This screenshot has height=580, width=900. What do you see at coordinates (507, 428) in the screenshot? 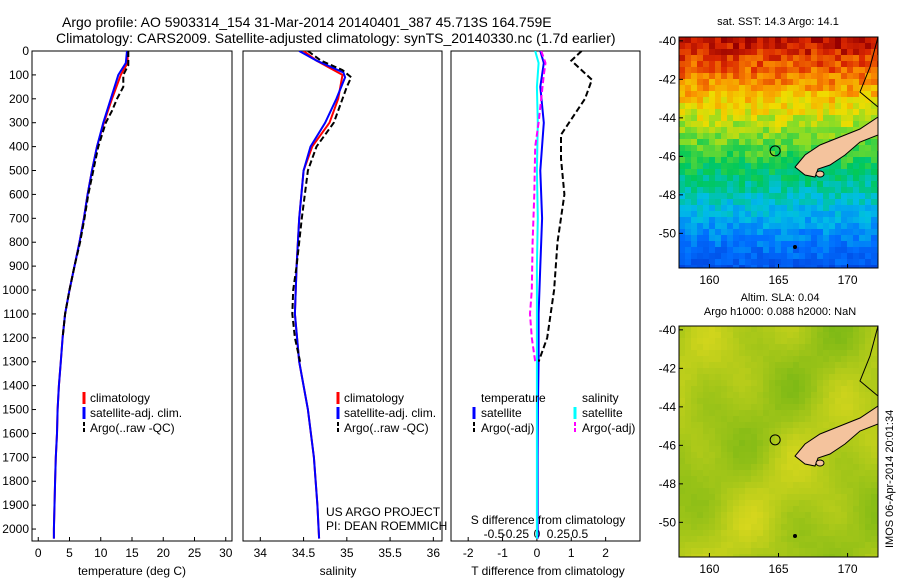
I see `legend-label-t-argo: Argo(-adj)` at bounding box center [507, 428].